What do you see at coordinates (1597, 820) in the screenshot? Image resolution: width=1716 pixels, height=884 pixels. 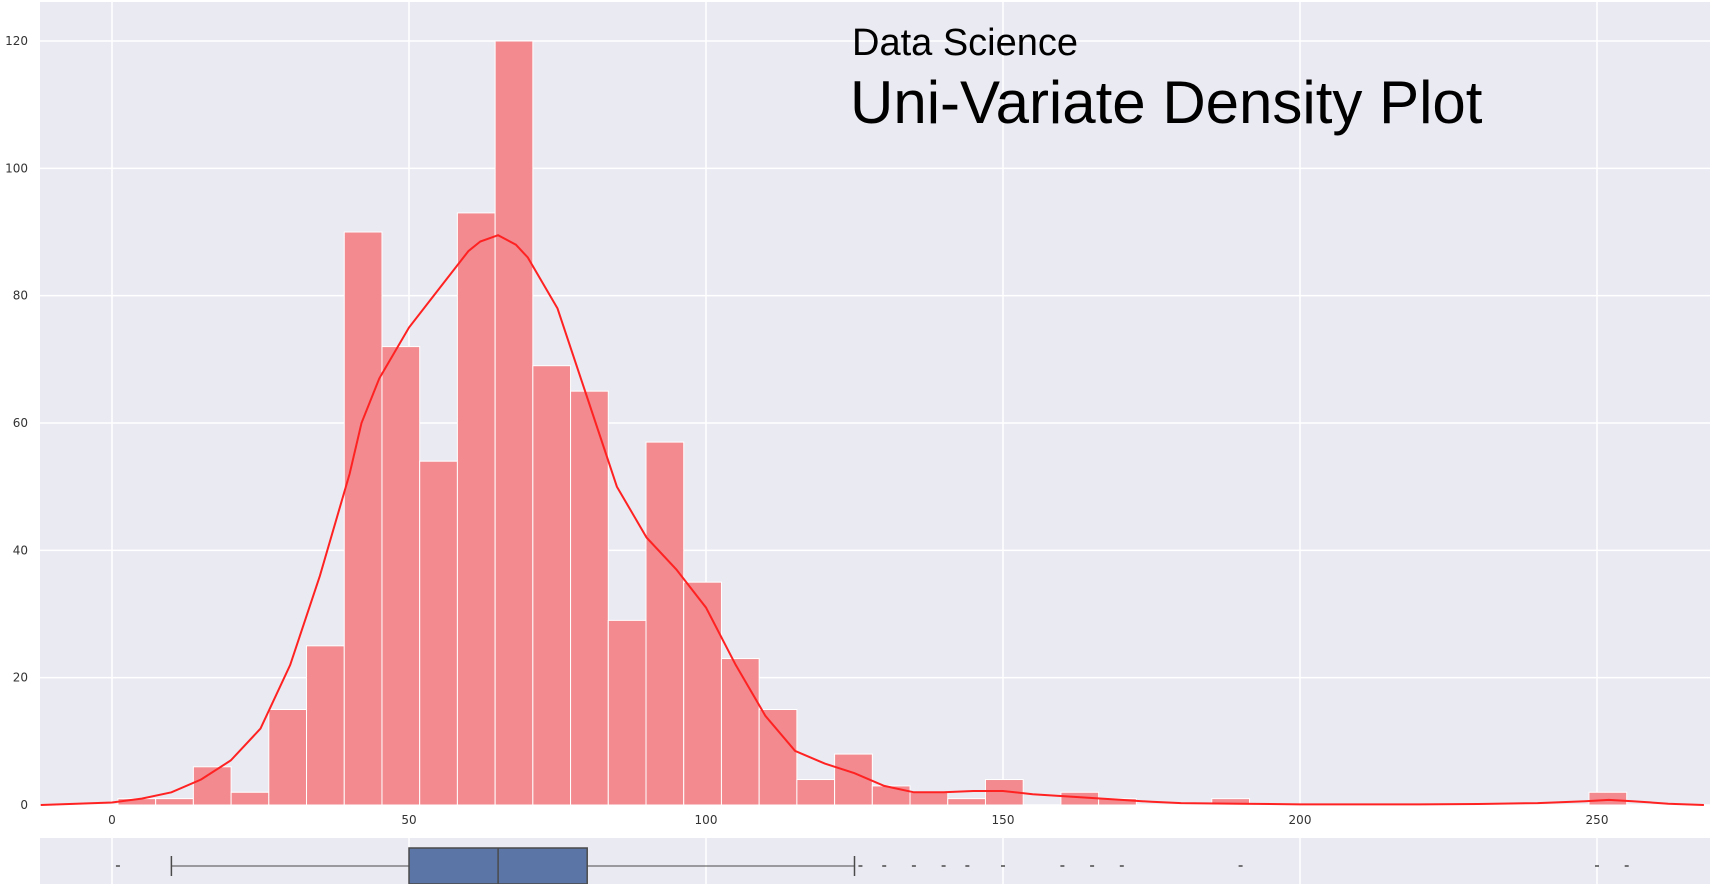 I see `x-tick-label: 250` at bounding box center [1597, 820].